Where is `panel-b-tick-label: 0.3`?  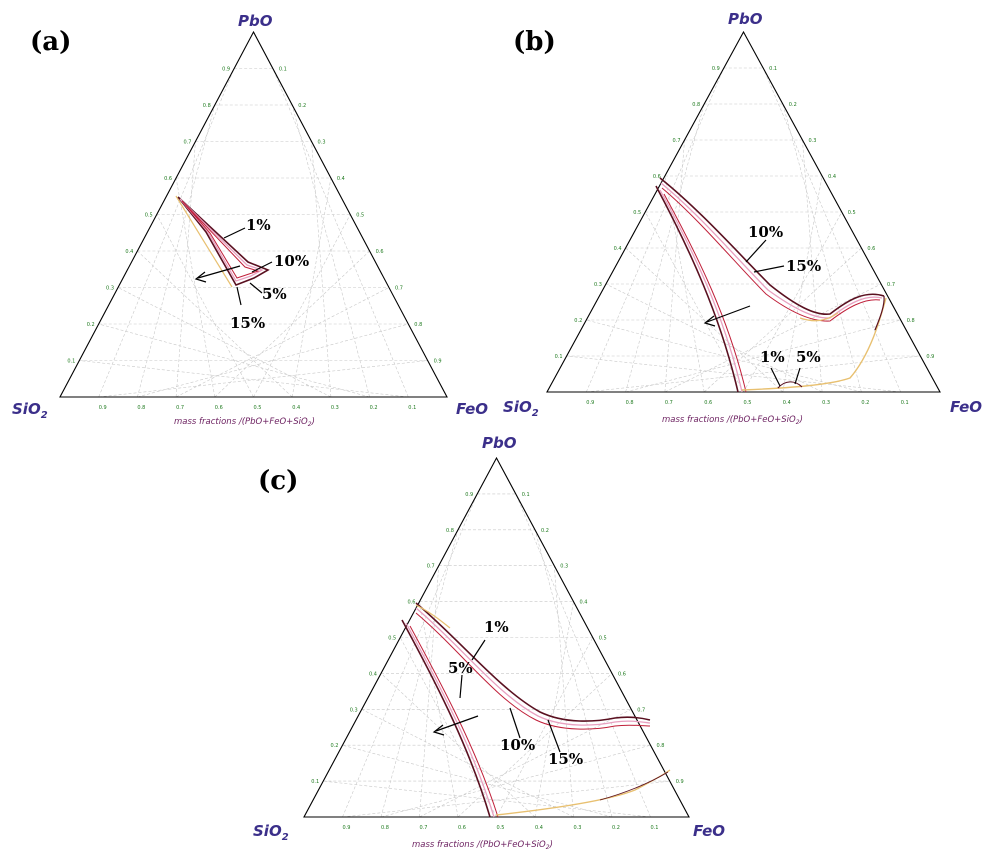 panel-b-tick-label: 0.3 is located at coordinates (598, 285).